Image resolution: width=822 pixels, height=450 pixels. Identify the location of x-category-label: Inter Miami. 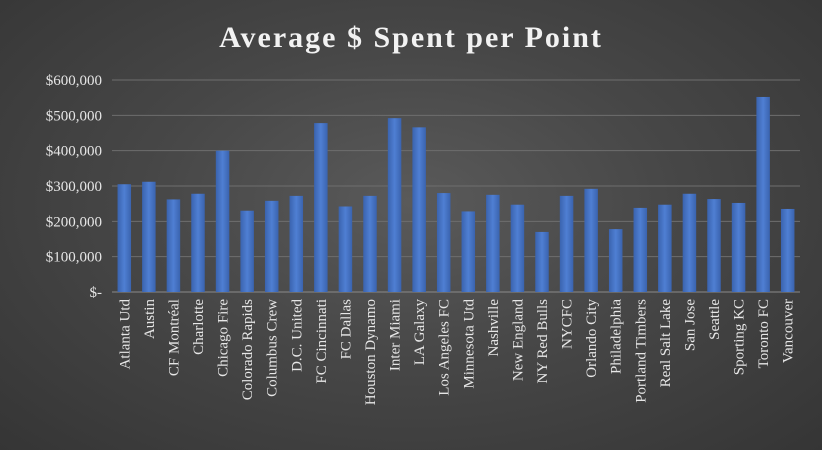
(396, 335).